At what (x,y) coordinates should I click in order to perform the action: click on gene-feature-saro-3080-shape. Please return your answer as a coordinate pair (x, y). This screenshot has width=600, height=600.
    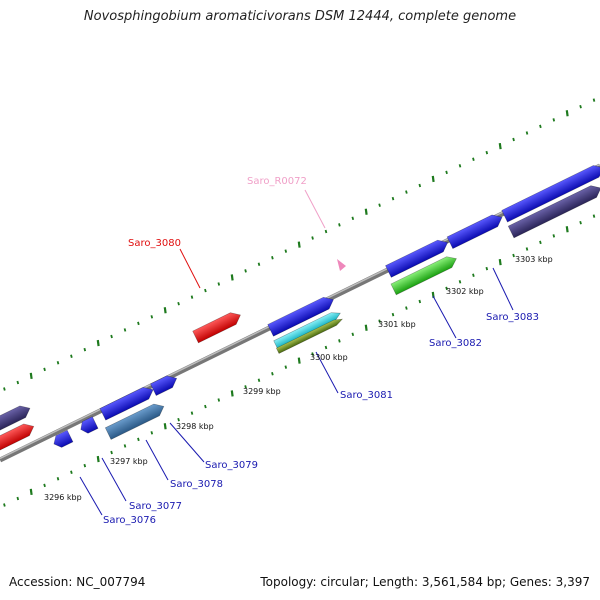
    Looking at the image, I should click on (216, 328).